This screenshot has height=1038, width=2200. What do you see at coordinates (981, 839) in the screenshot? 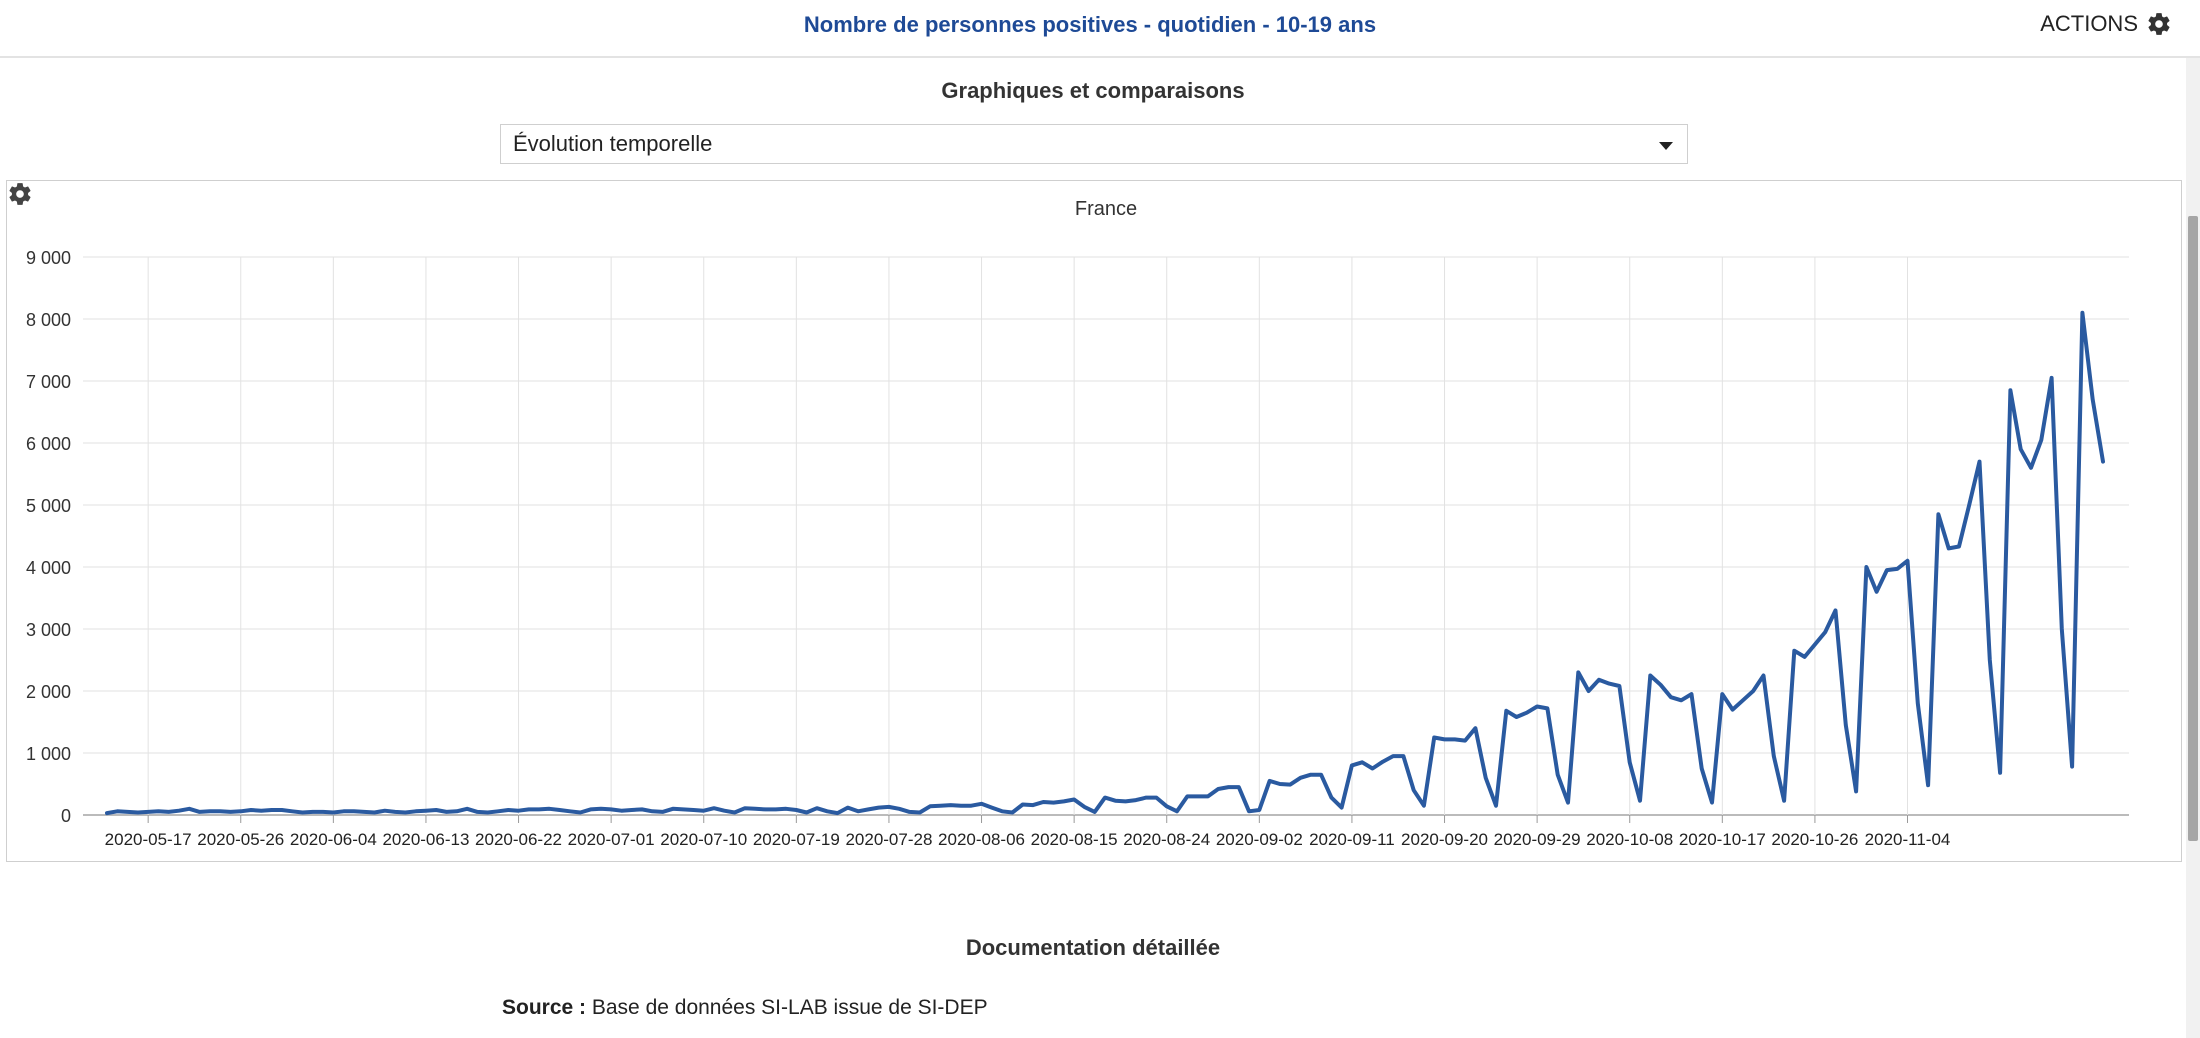
I see `x-tick-label: 2020-08-06` at bounding box center [981, 839].